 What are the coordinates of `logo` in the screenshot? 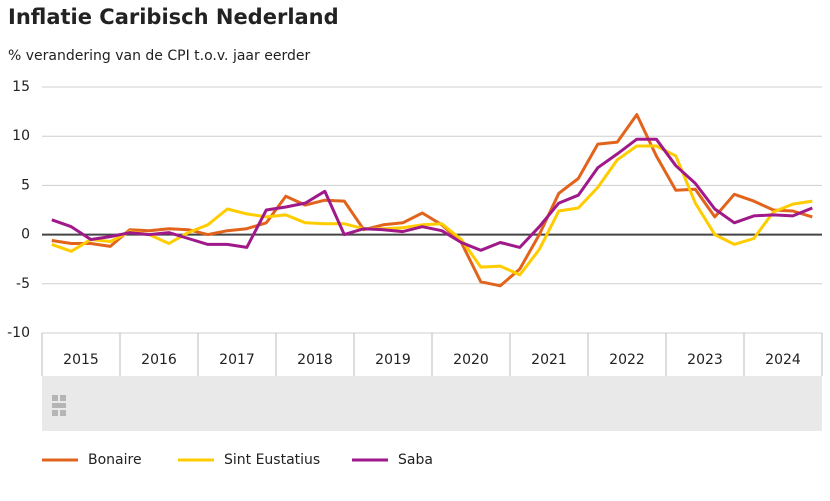 It's located at (59, 405).